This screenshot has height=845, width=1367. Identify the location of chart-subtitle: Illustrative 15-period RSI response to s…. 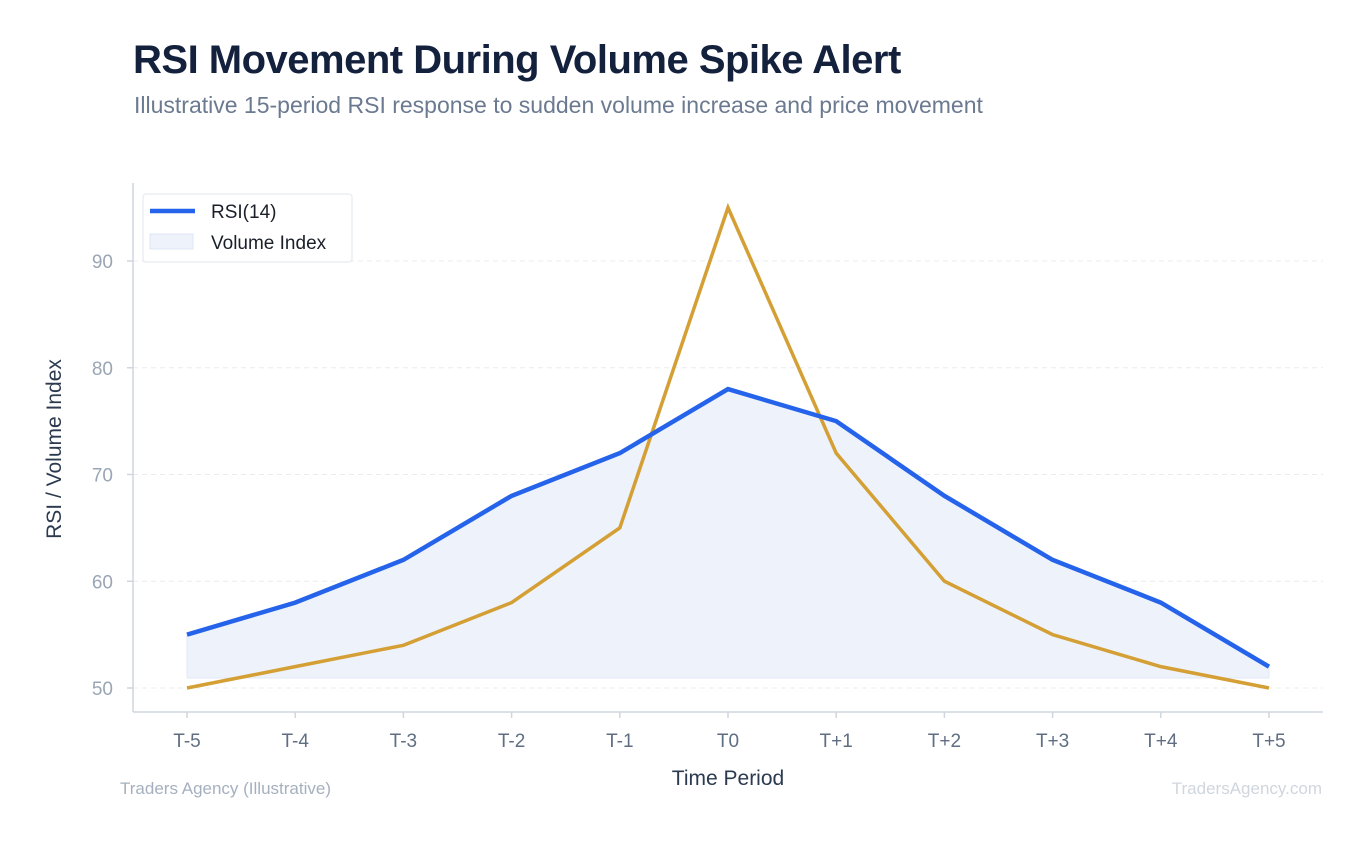
(558, 105).